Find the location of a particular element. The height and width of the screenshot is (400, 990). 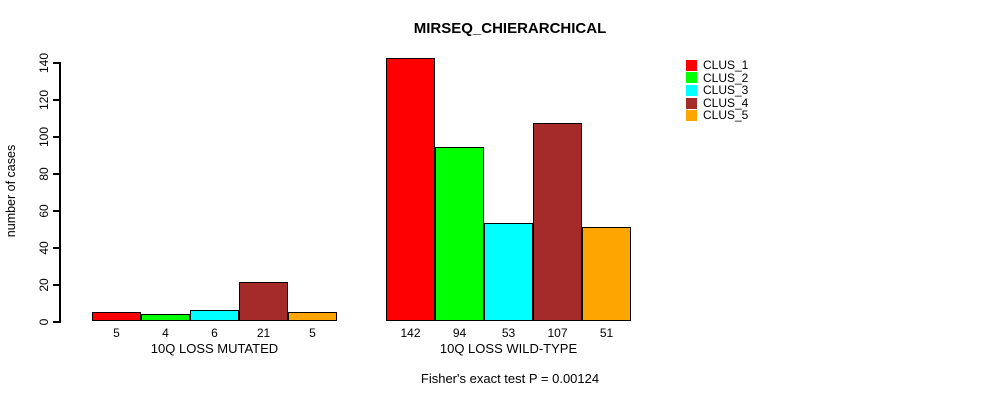

legend: CLUS_1 CLUS_2 CLUS_3 CLUS_4 CLUS_5 is located at coordinates (717, 90).